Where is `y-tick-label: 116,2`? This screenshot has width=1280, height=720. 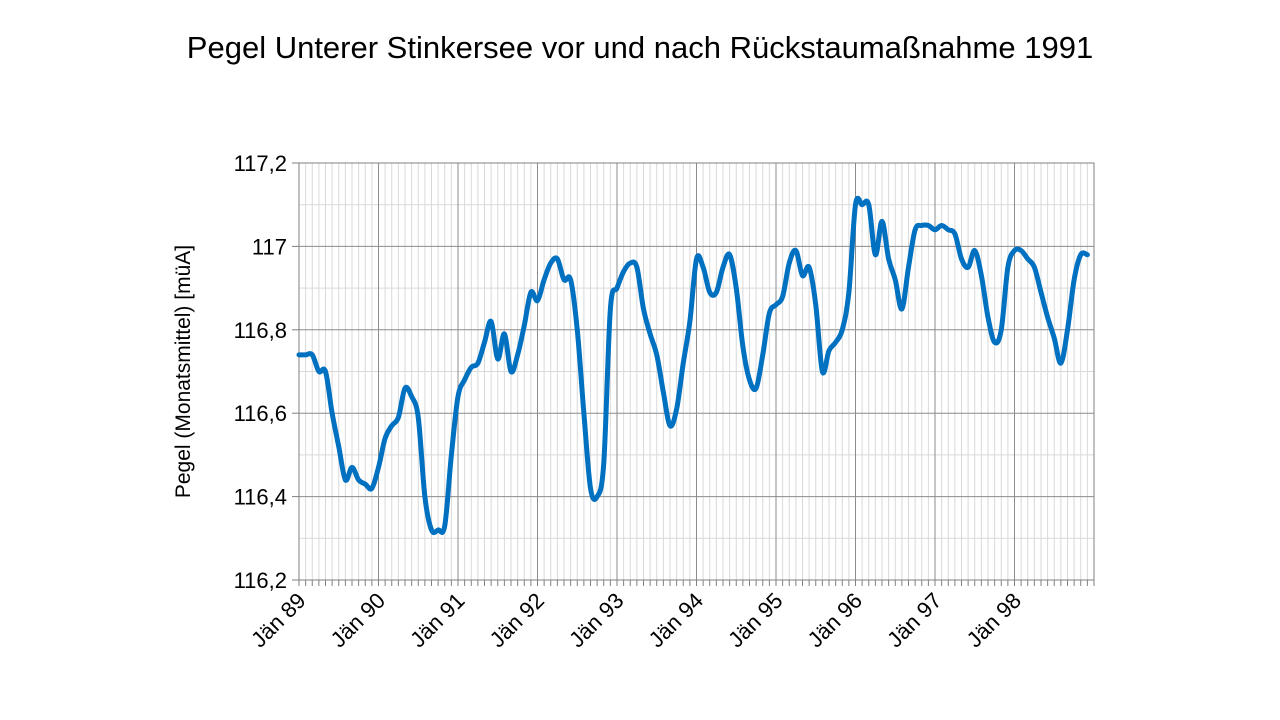 y-tick-label: 116,2 is located at coordinates (260, 580).